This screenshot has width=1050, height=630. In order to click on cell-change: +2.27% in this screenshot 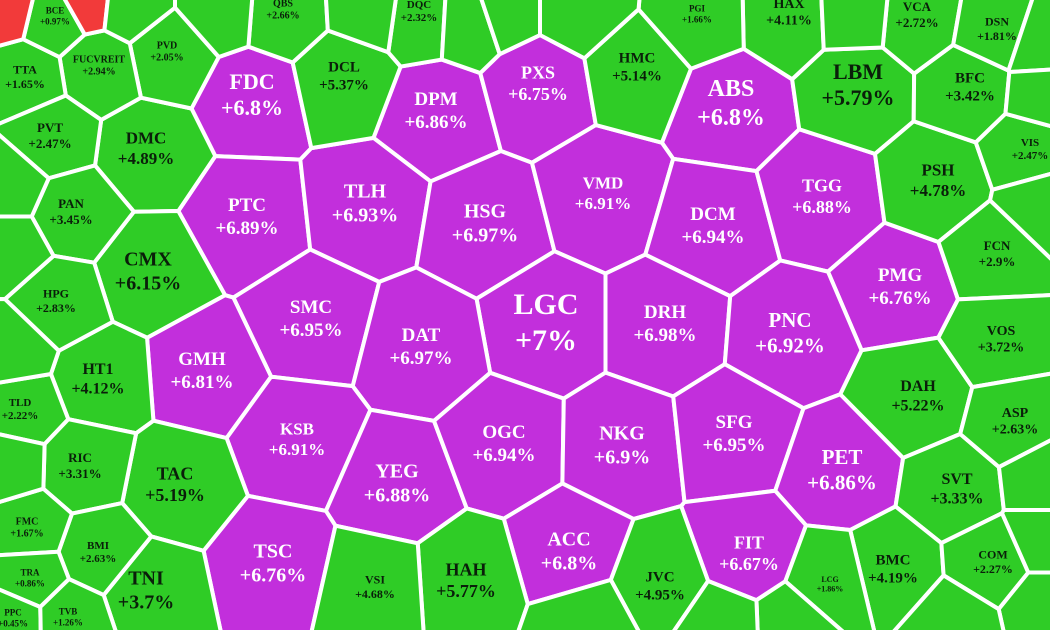, I will do `click(993, 569)`.